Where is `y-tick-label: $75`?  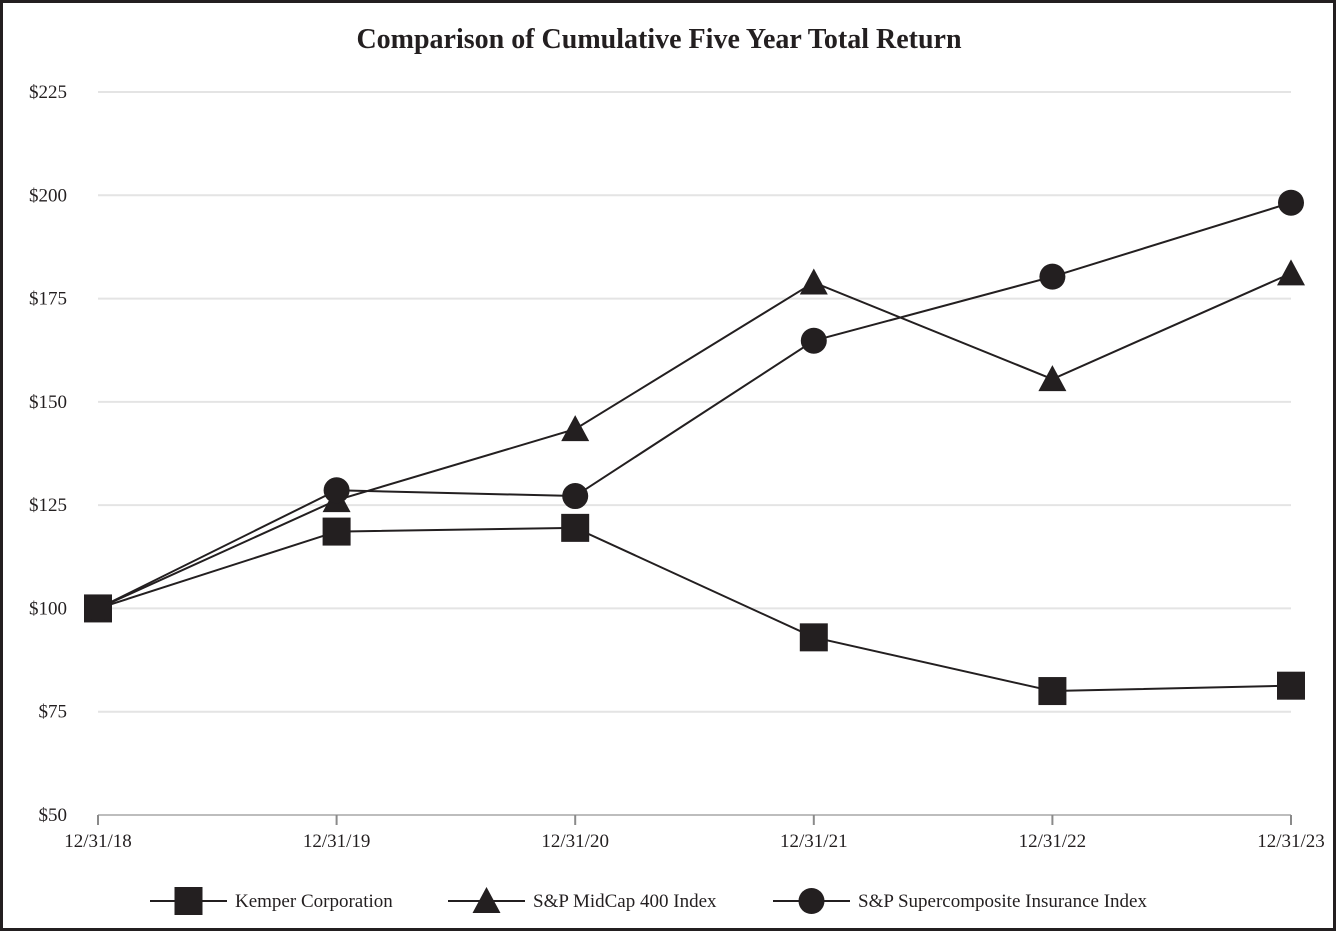 y-tick-label: $75 is located at coordinates (53, 712).